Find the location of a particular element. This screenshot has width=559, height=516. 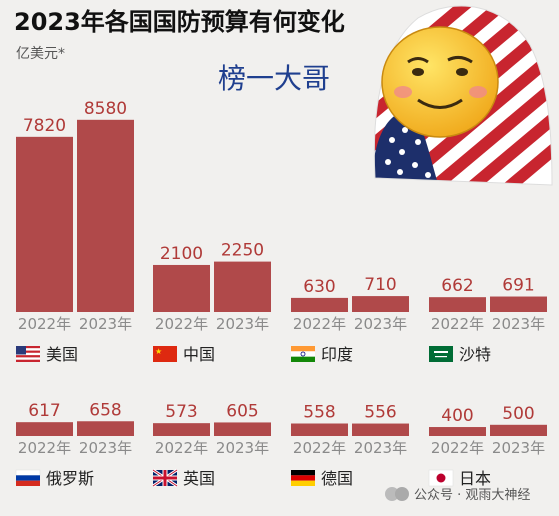

country-label: 美国 is located at coordinates (62, 354).